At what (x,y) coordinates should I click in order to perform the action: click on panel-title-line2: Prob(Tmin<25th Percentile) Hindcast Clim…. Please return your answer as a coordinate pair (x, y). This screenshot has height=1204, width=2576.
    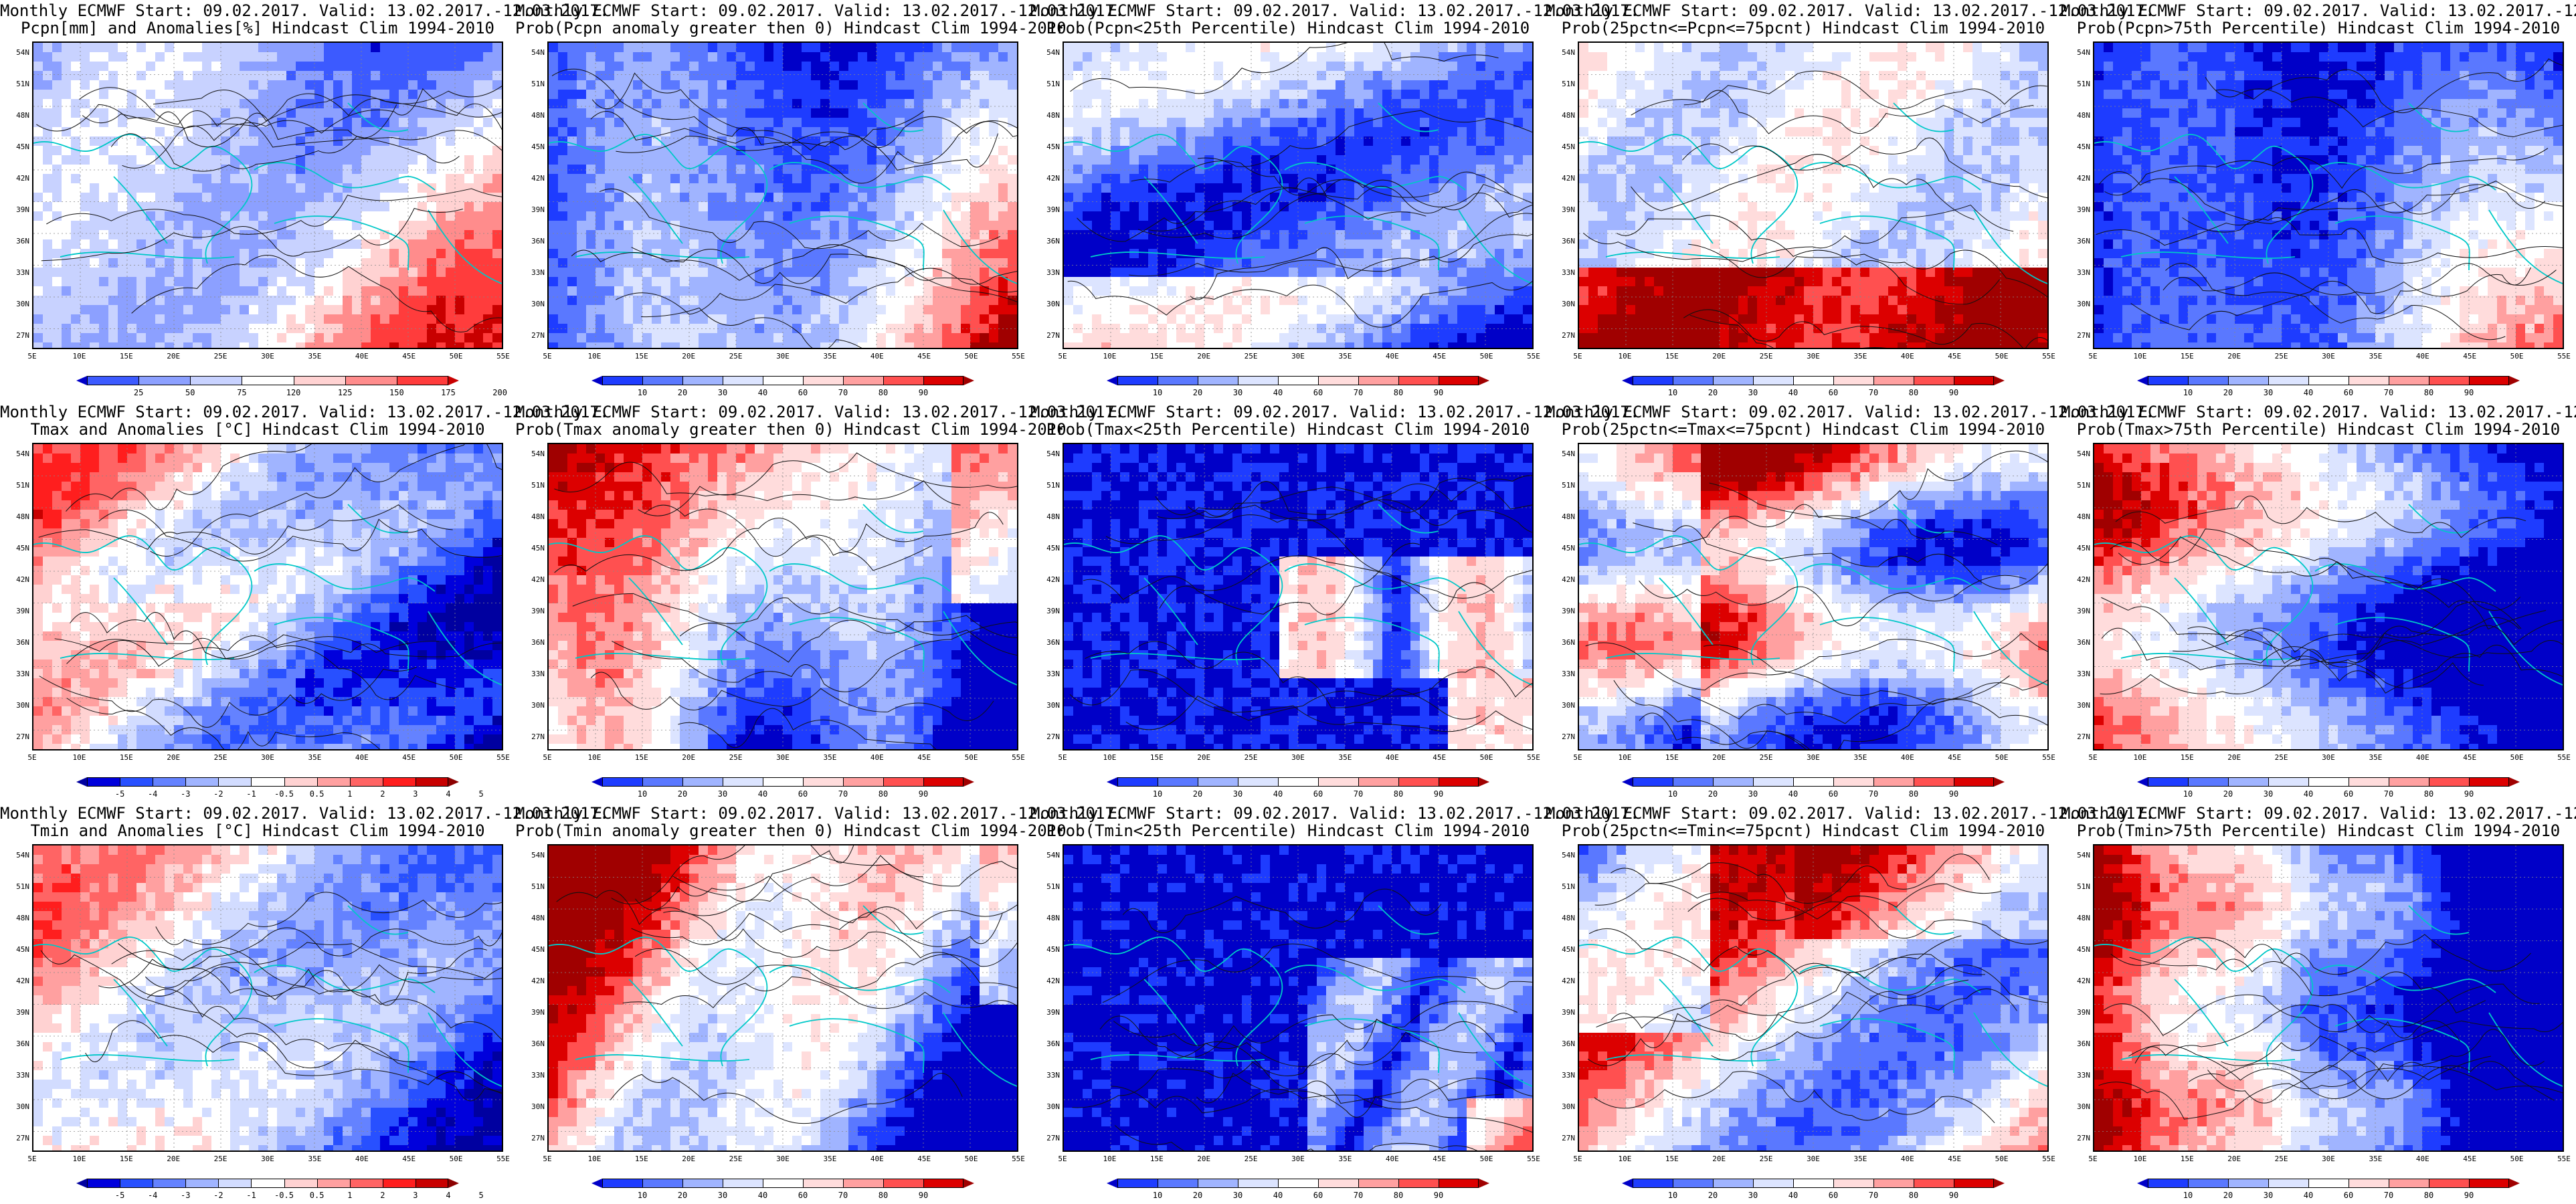
    Looking at the image, I should click on (1288, 830).